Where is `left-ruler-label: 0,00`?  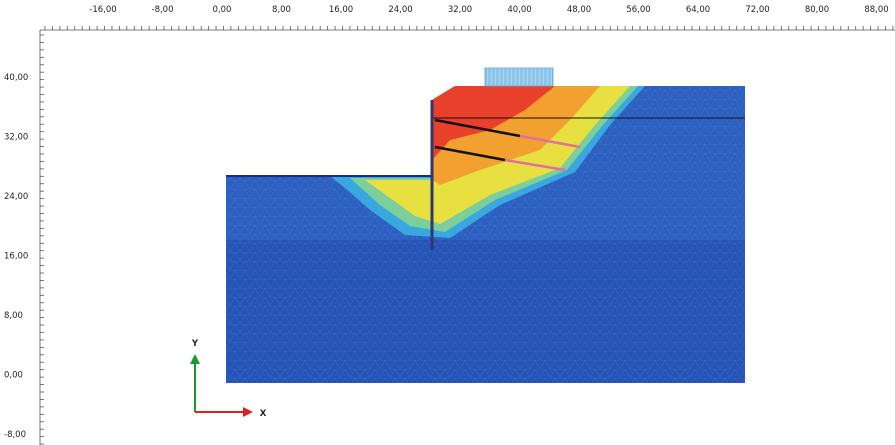
left-ruler-label: 0,00 is located at coordinates (13, 376).